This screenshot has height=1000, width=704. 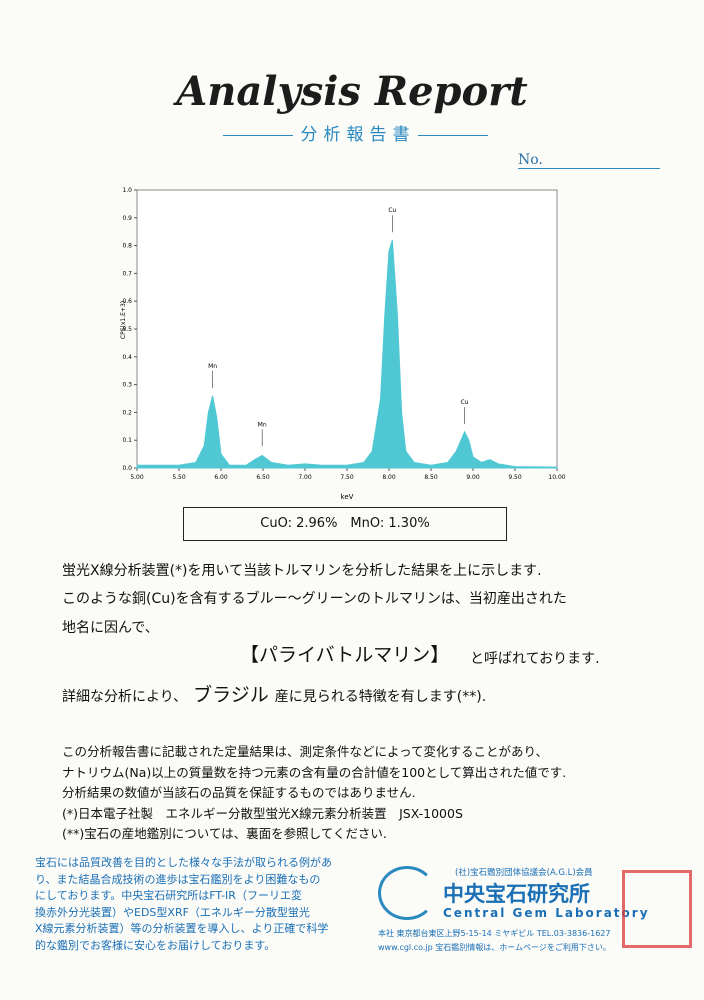 What do you see at coordinates (123, 320) in the screenshot?
I see `y-axis-label: CPS(x1.E+3)` at bounding box center [123, 320].